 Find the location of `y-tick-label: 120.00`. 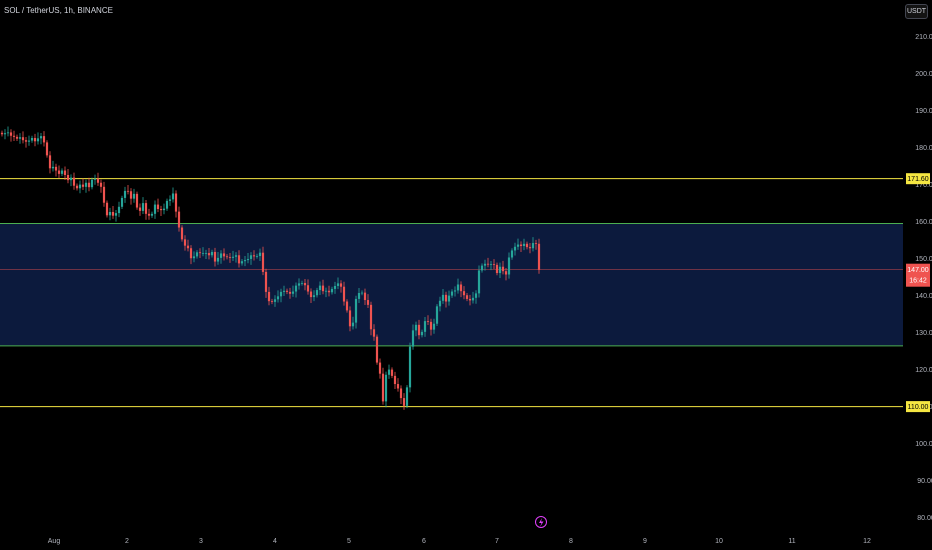

y-tick-label: 120.00 is located at coordinates (923, 370).